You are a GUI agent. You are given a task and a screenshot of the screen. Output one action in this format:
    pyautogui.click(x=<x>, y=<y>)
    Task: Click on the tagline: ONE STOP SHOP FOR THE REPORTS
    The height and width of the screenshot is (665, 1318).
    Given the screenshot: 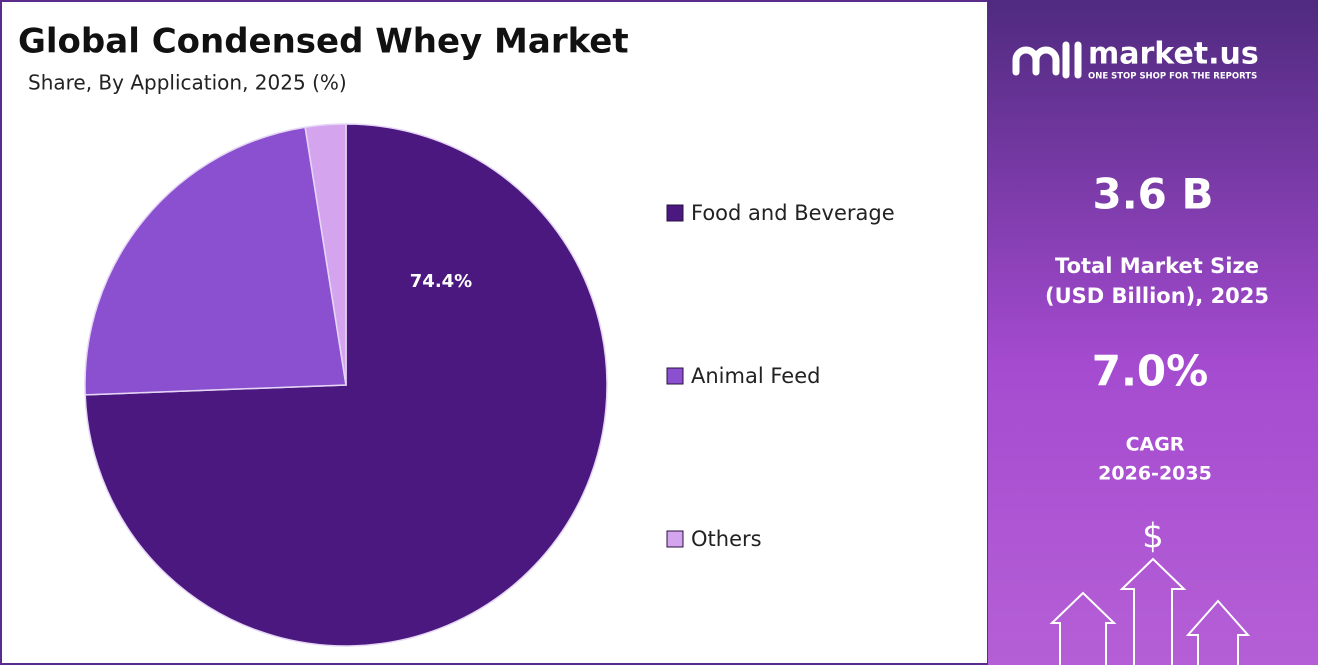 What is the action you would take?
    pyautogui.click(x=1172, y=77)
    